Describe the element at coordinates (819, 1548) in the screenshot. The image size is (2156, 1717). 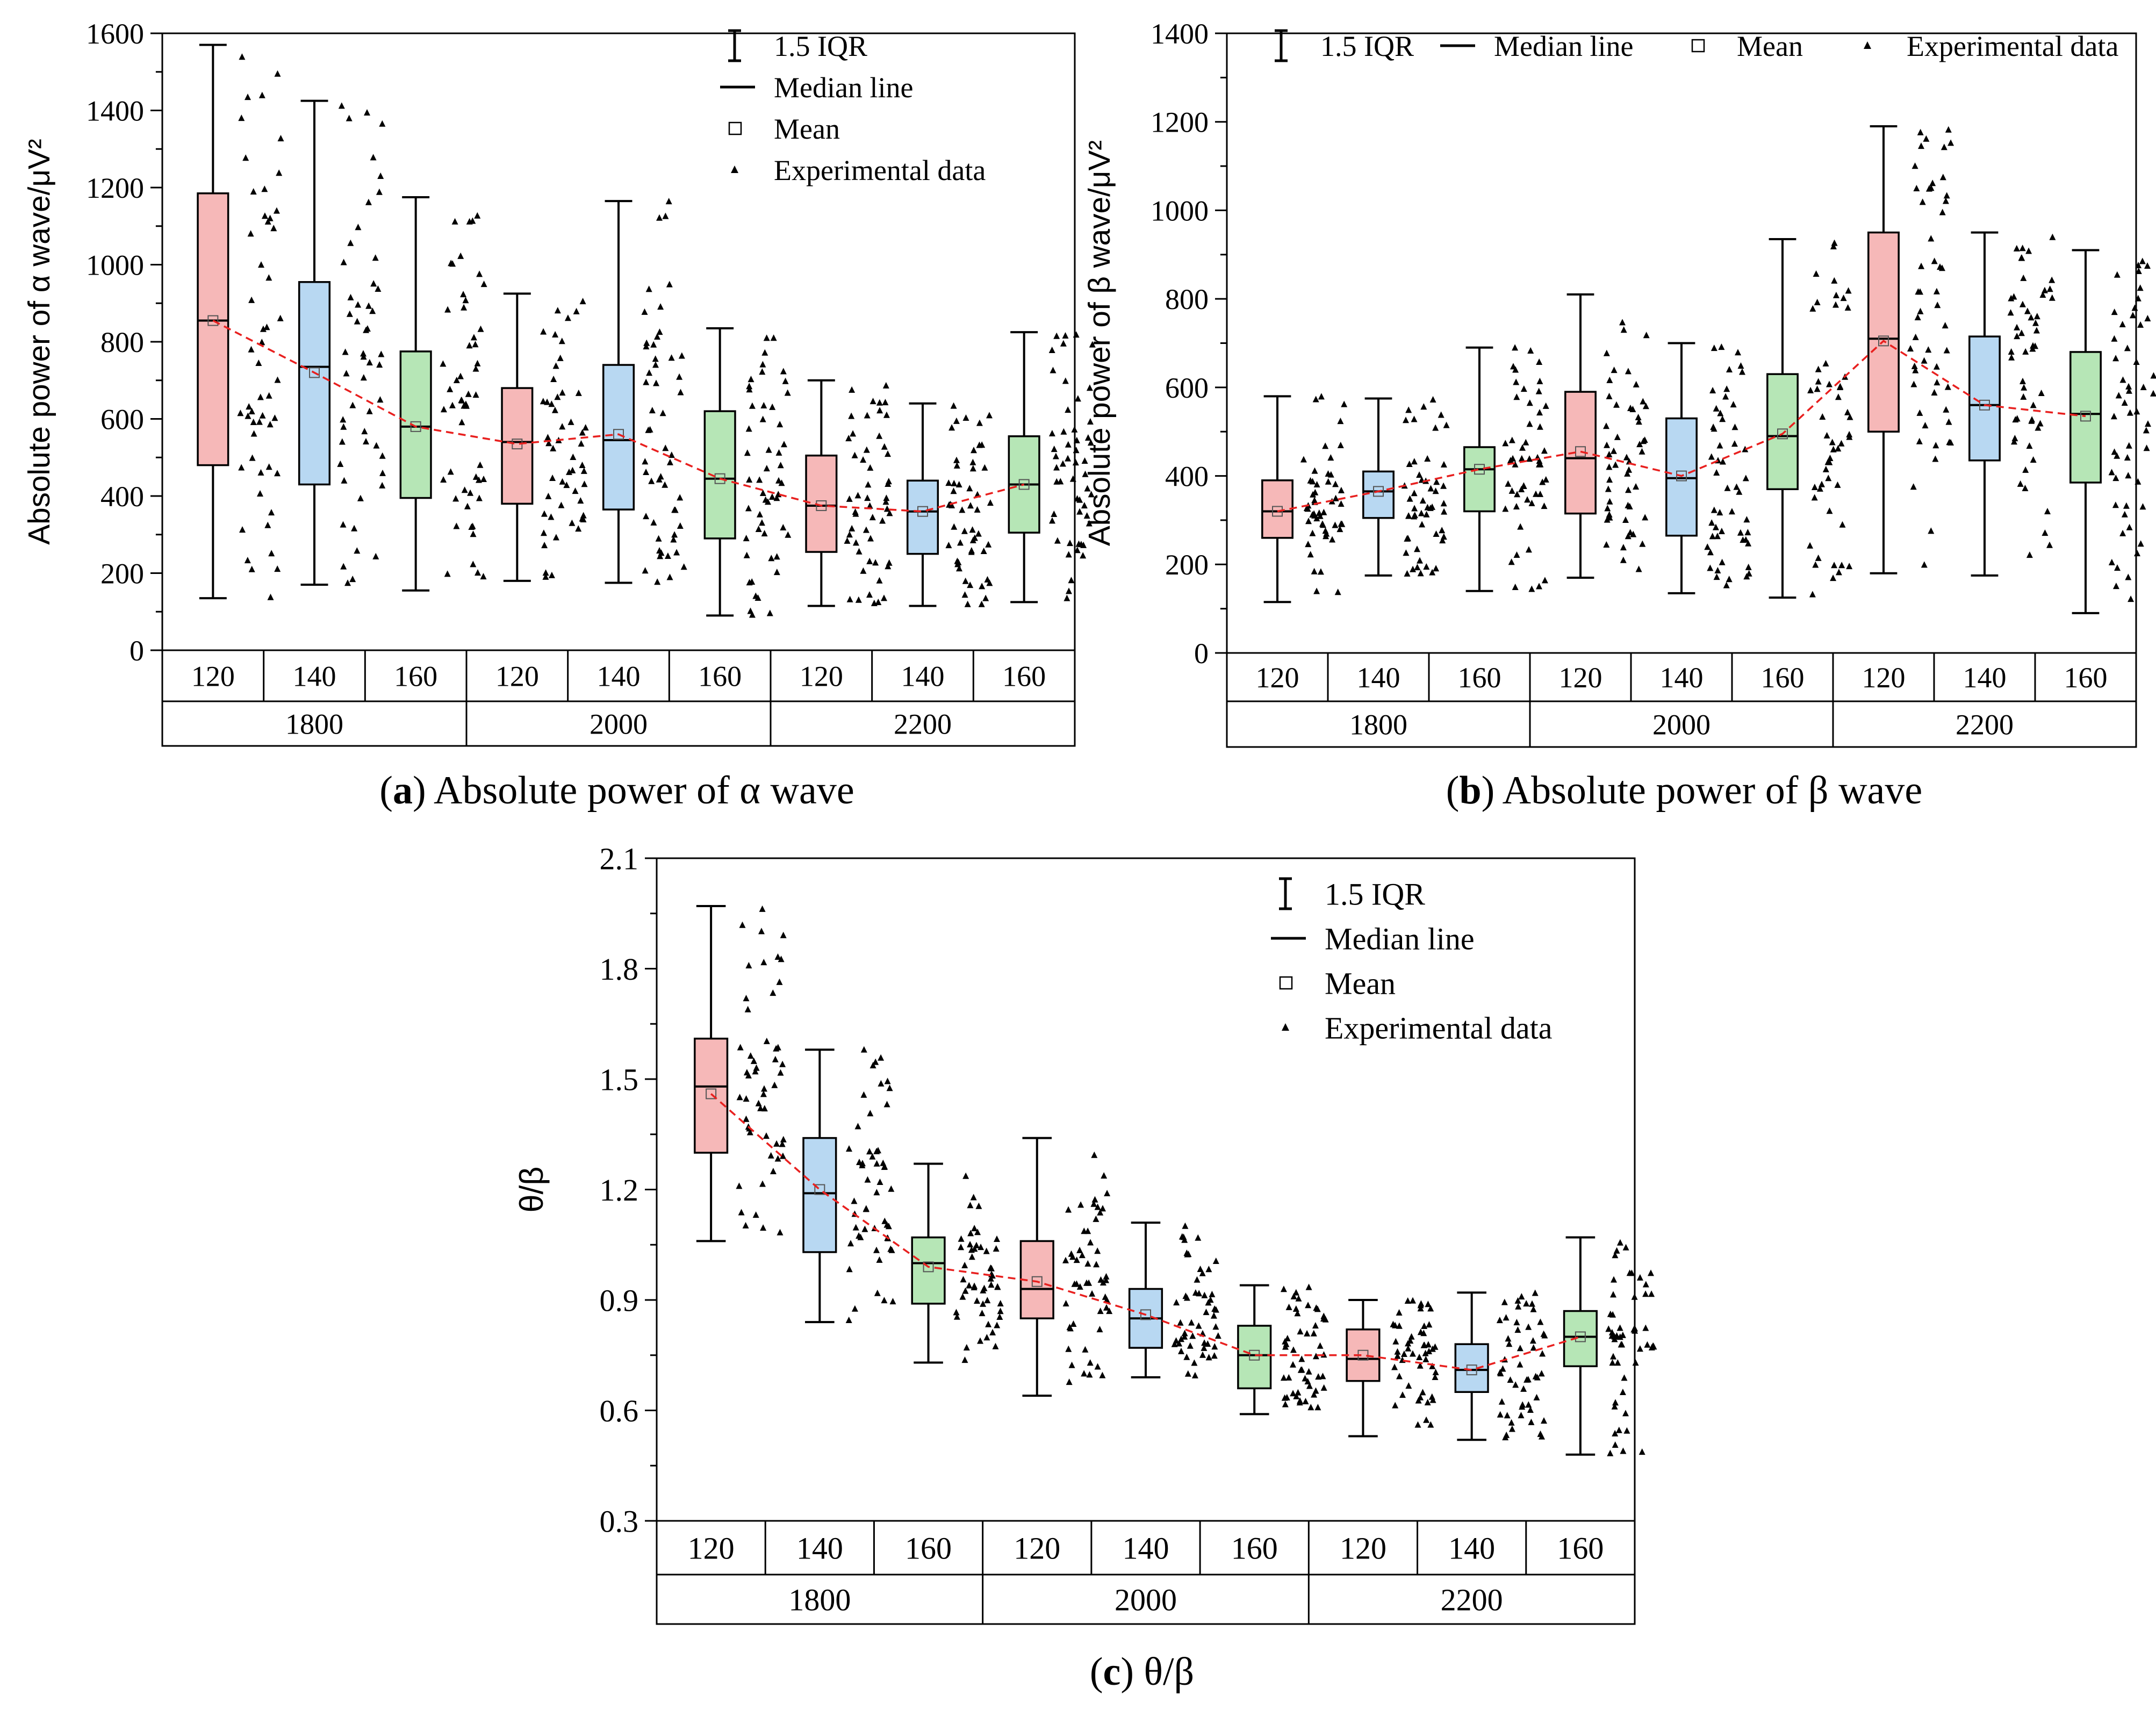
I see `subcategory-label: 140` at that location.